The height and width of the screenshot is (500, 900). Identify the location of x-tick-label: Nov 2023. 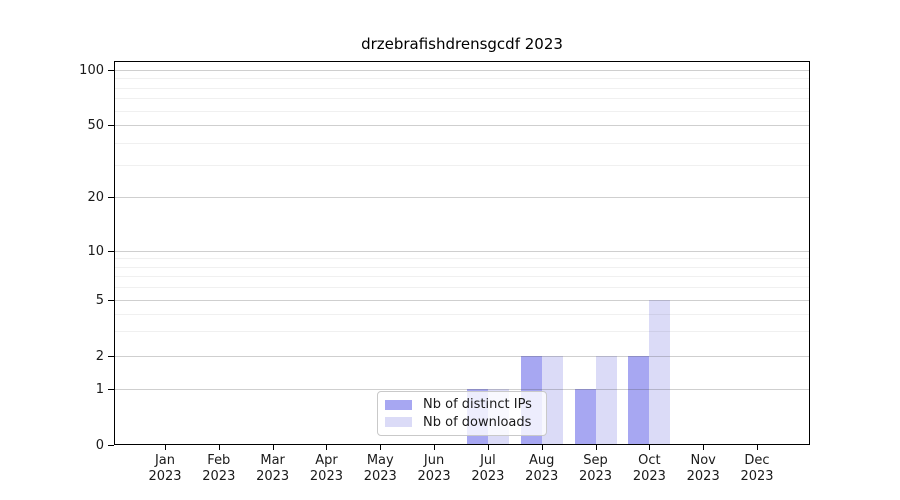
(703, 468).